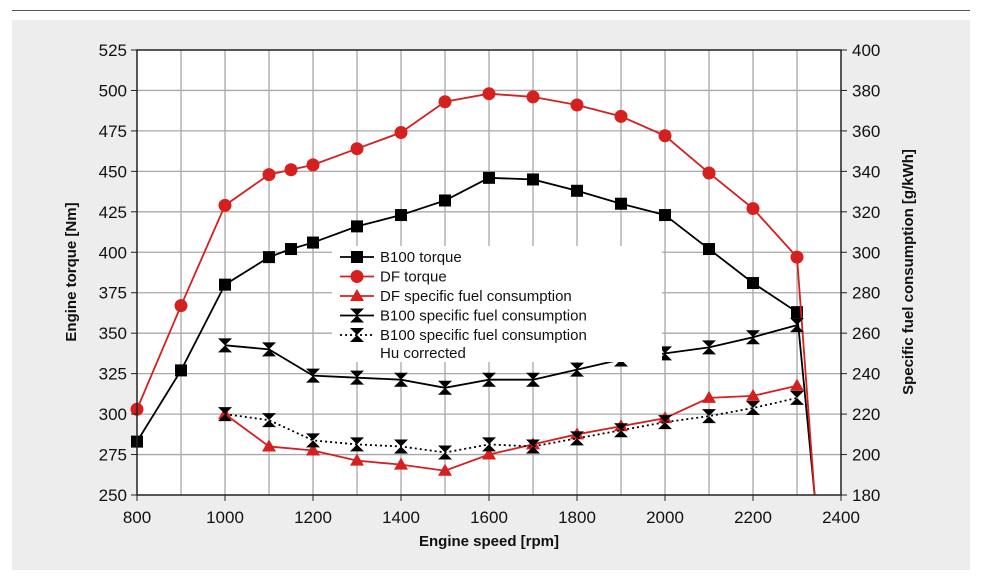 The height and width of the screenshot is (582, 982). I want to click on legend-label: B100 specific fuel consumption, so click(483, 335).